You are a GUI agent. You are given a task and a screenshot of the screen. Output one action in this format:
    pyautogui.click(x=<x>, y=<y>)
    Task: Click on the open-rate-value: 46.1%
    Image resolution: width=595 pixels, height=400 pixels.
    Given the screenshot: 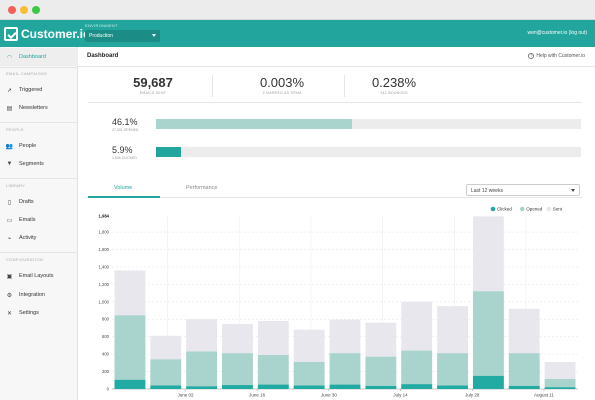 What is the action you would take?
    pyautogui.click(x=125, y=122)
    